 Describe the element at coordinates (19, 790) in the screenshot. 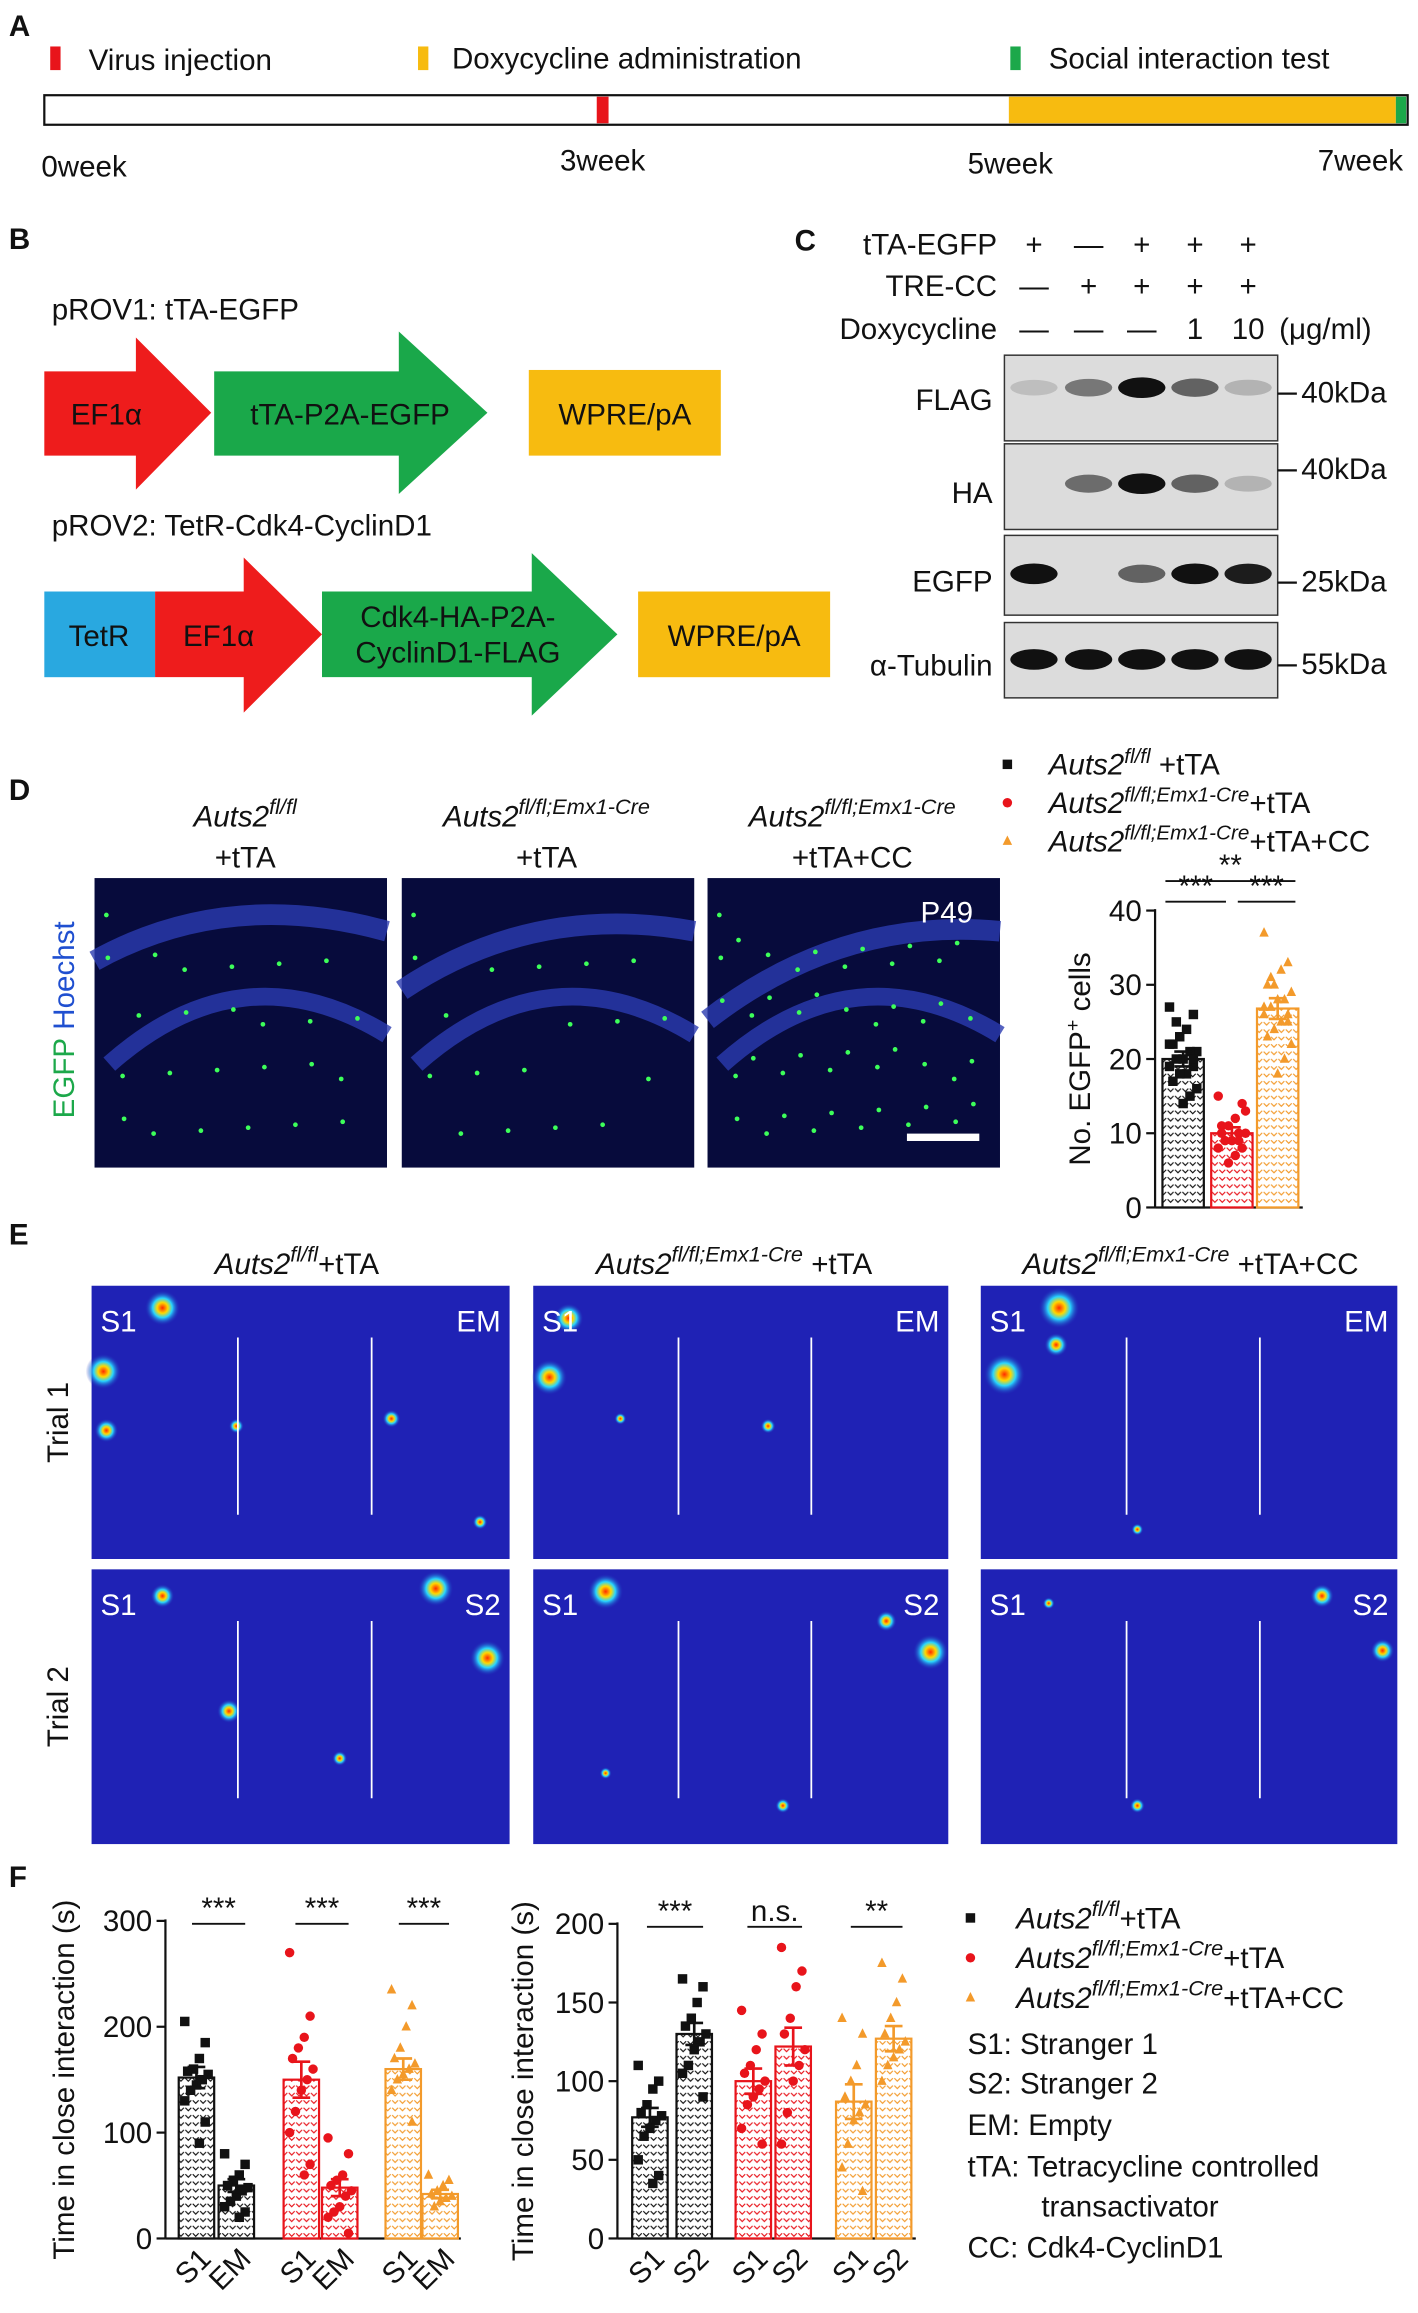

I see `panel-label: D` at that location.